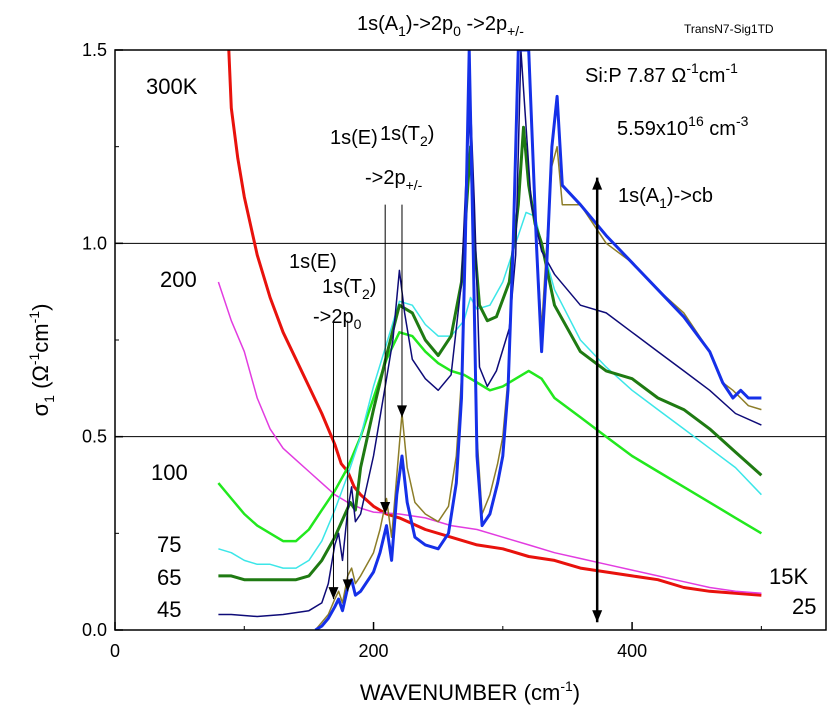  I want to click on annotation-2ppm-upper: ->2p+/-, so click(394, 180).